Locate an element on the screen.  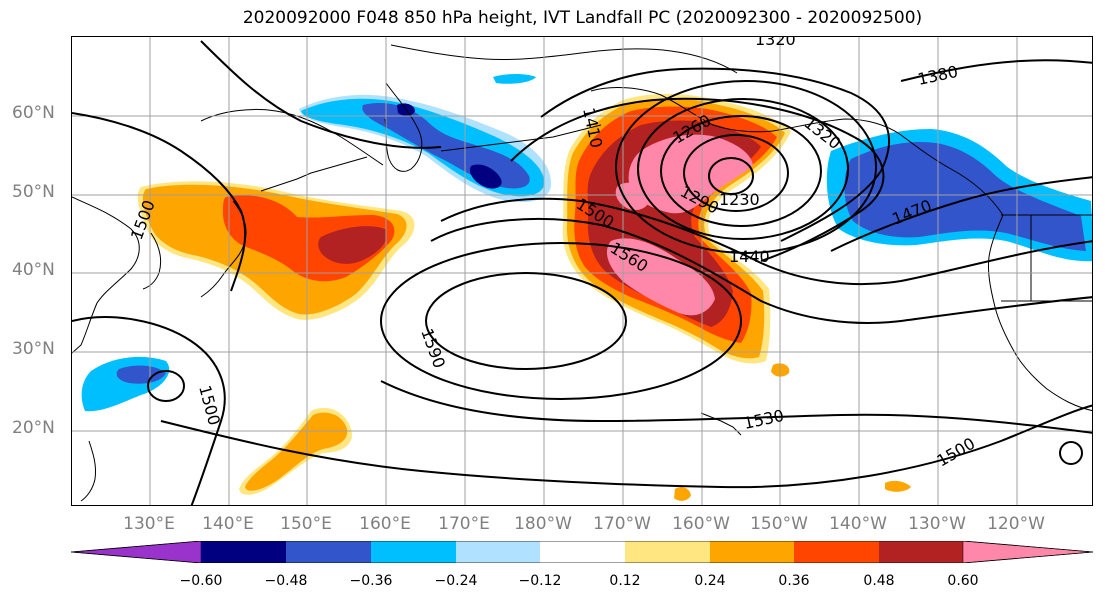
shade-mid-blue-east is located at coordinates (965, 196).